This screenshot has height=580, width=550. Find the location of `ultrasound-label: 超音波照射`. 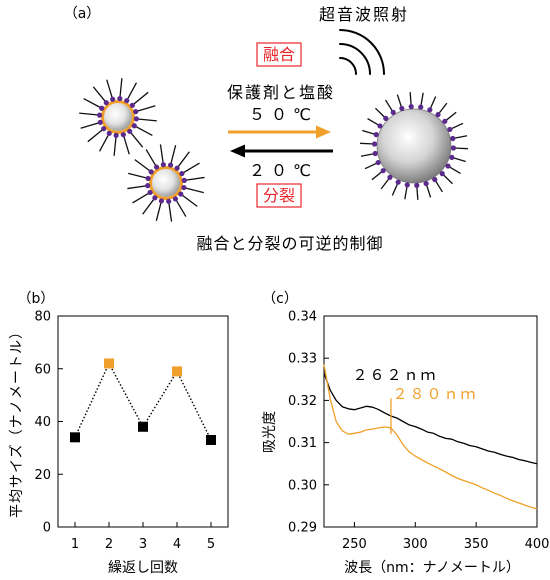

ultrasound-label: 超音波照射 is located at coordinates (364, 14).